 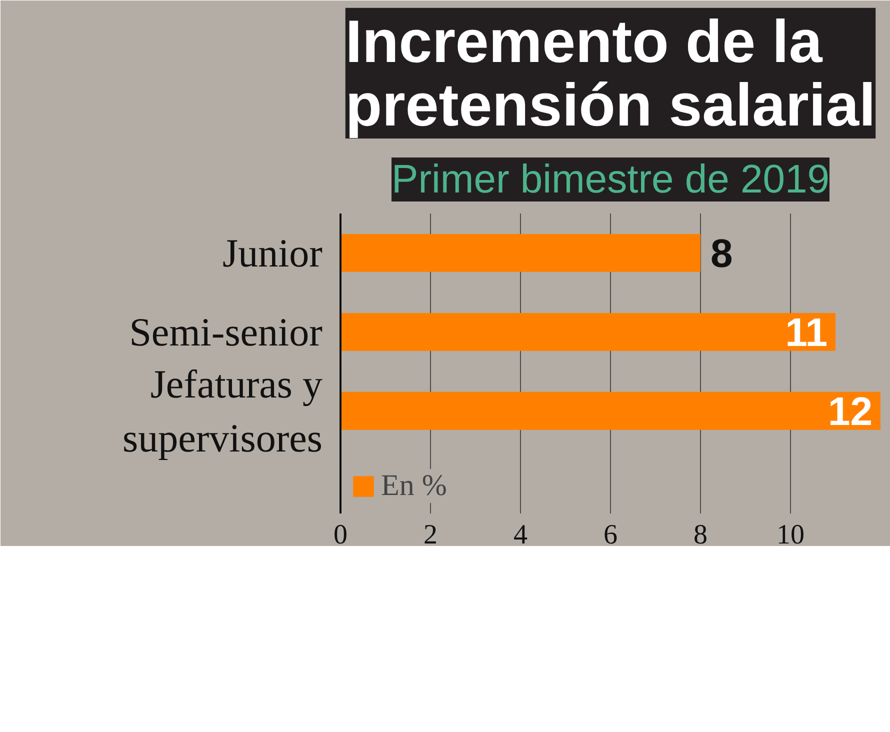 What do you see at coordinates (721, 254) in the screenshot?
I see `data-label: 8` at bounding box center [721, 254].